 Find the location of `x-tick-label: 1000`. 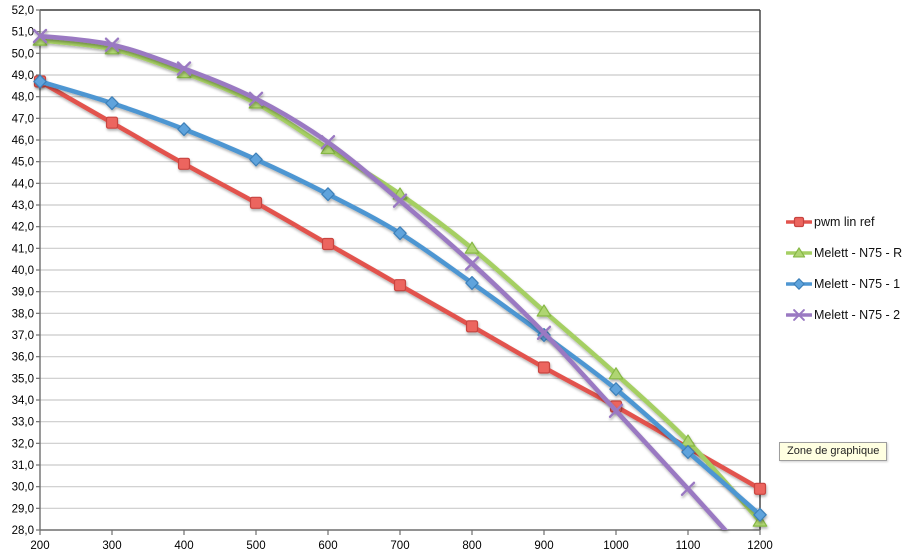

x-tick-label: 1000 is located at coordinates (616, 546).